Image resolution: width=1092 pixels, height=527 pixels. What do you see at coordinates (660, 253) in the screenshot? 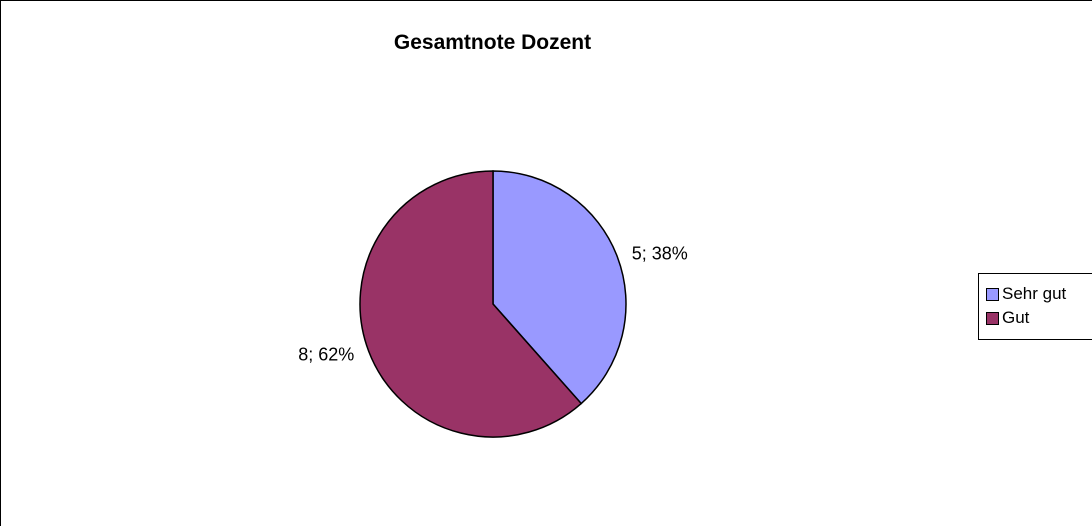
I see `data-label-sehr-gut: 5; 38%` at bounding box center [660, 253].